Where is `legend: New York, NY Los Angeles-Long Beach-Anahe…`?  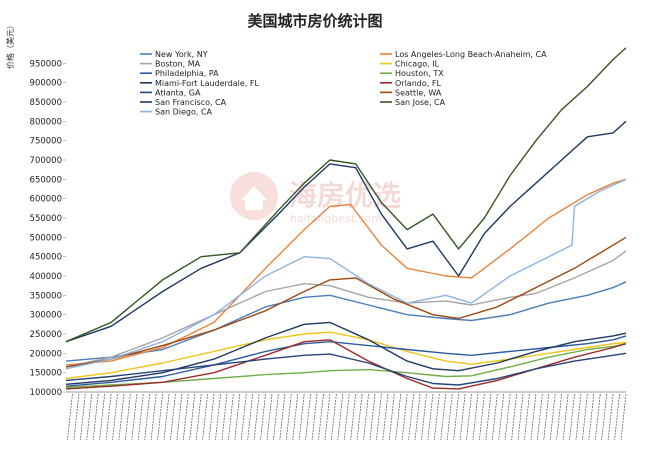
legend: New York, NY Los Angeles-Long Beach-Anahe… is located at coordinates (343, 83).